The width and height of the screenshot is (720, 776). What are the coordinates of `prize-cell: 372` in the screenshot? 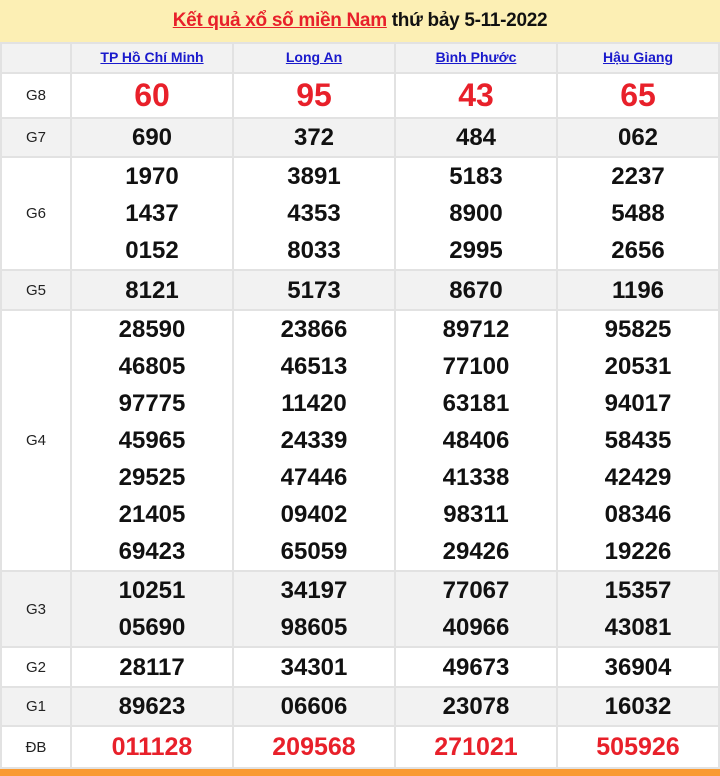 It's located at (314, 137).